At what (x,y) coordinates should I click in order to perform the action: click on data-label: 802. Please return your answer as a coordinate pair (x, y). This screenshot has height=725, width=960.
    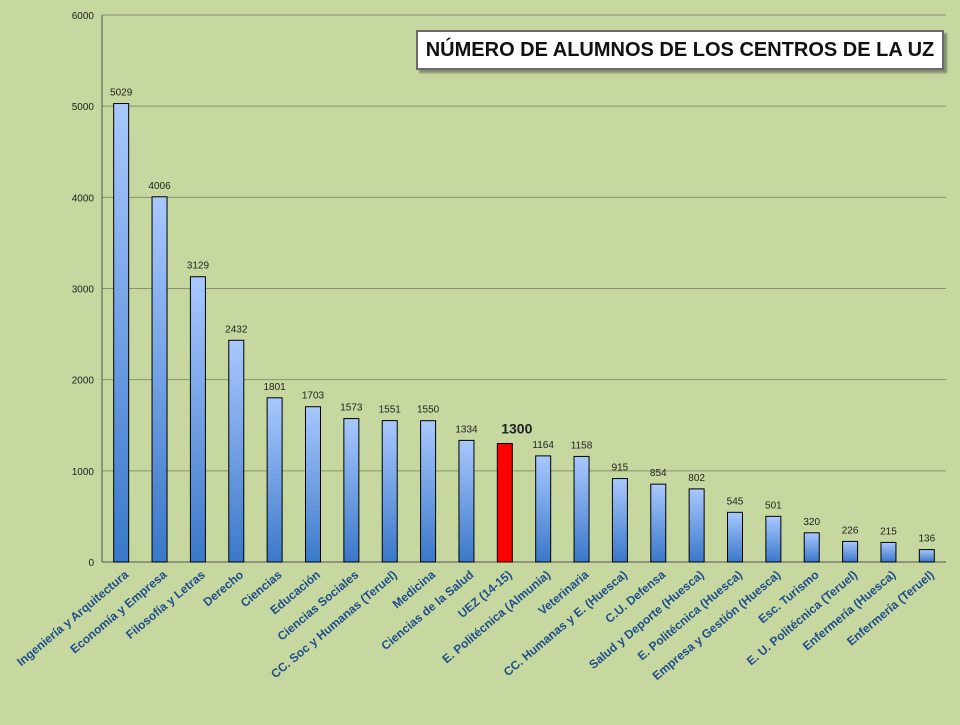
    Looking at the image, I should click on (696, 478).